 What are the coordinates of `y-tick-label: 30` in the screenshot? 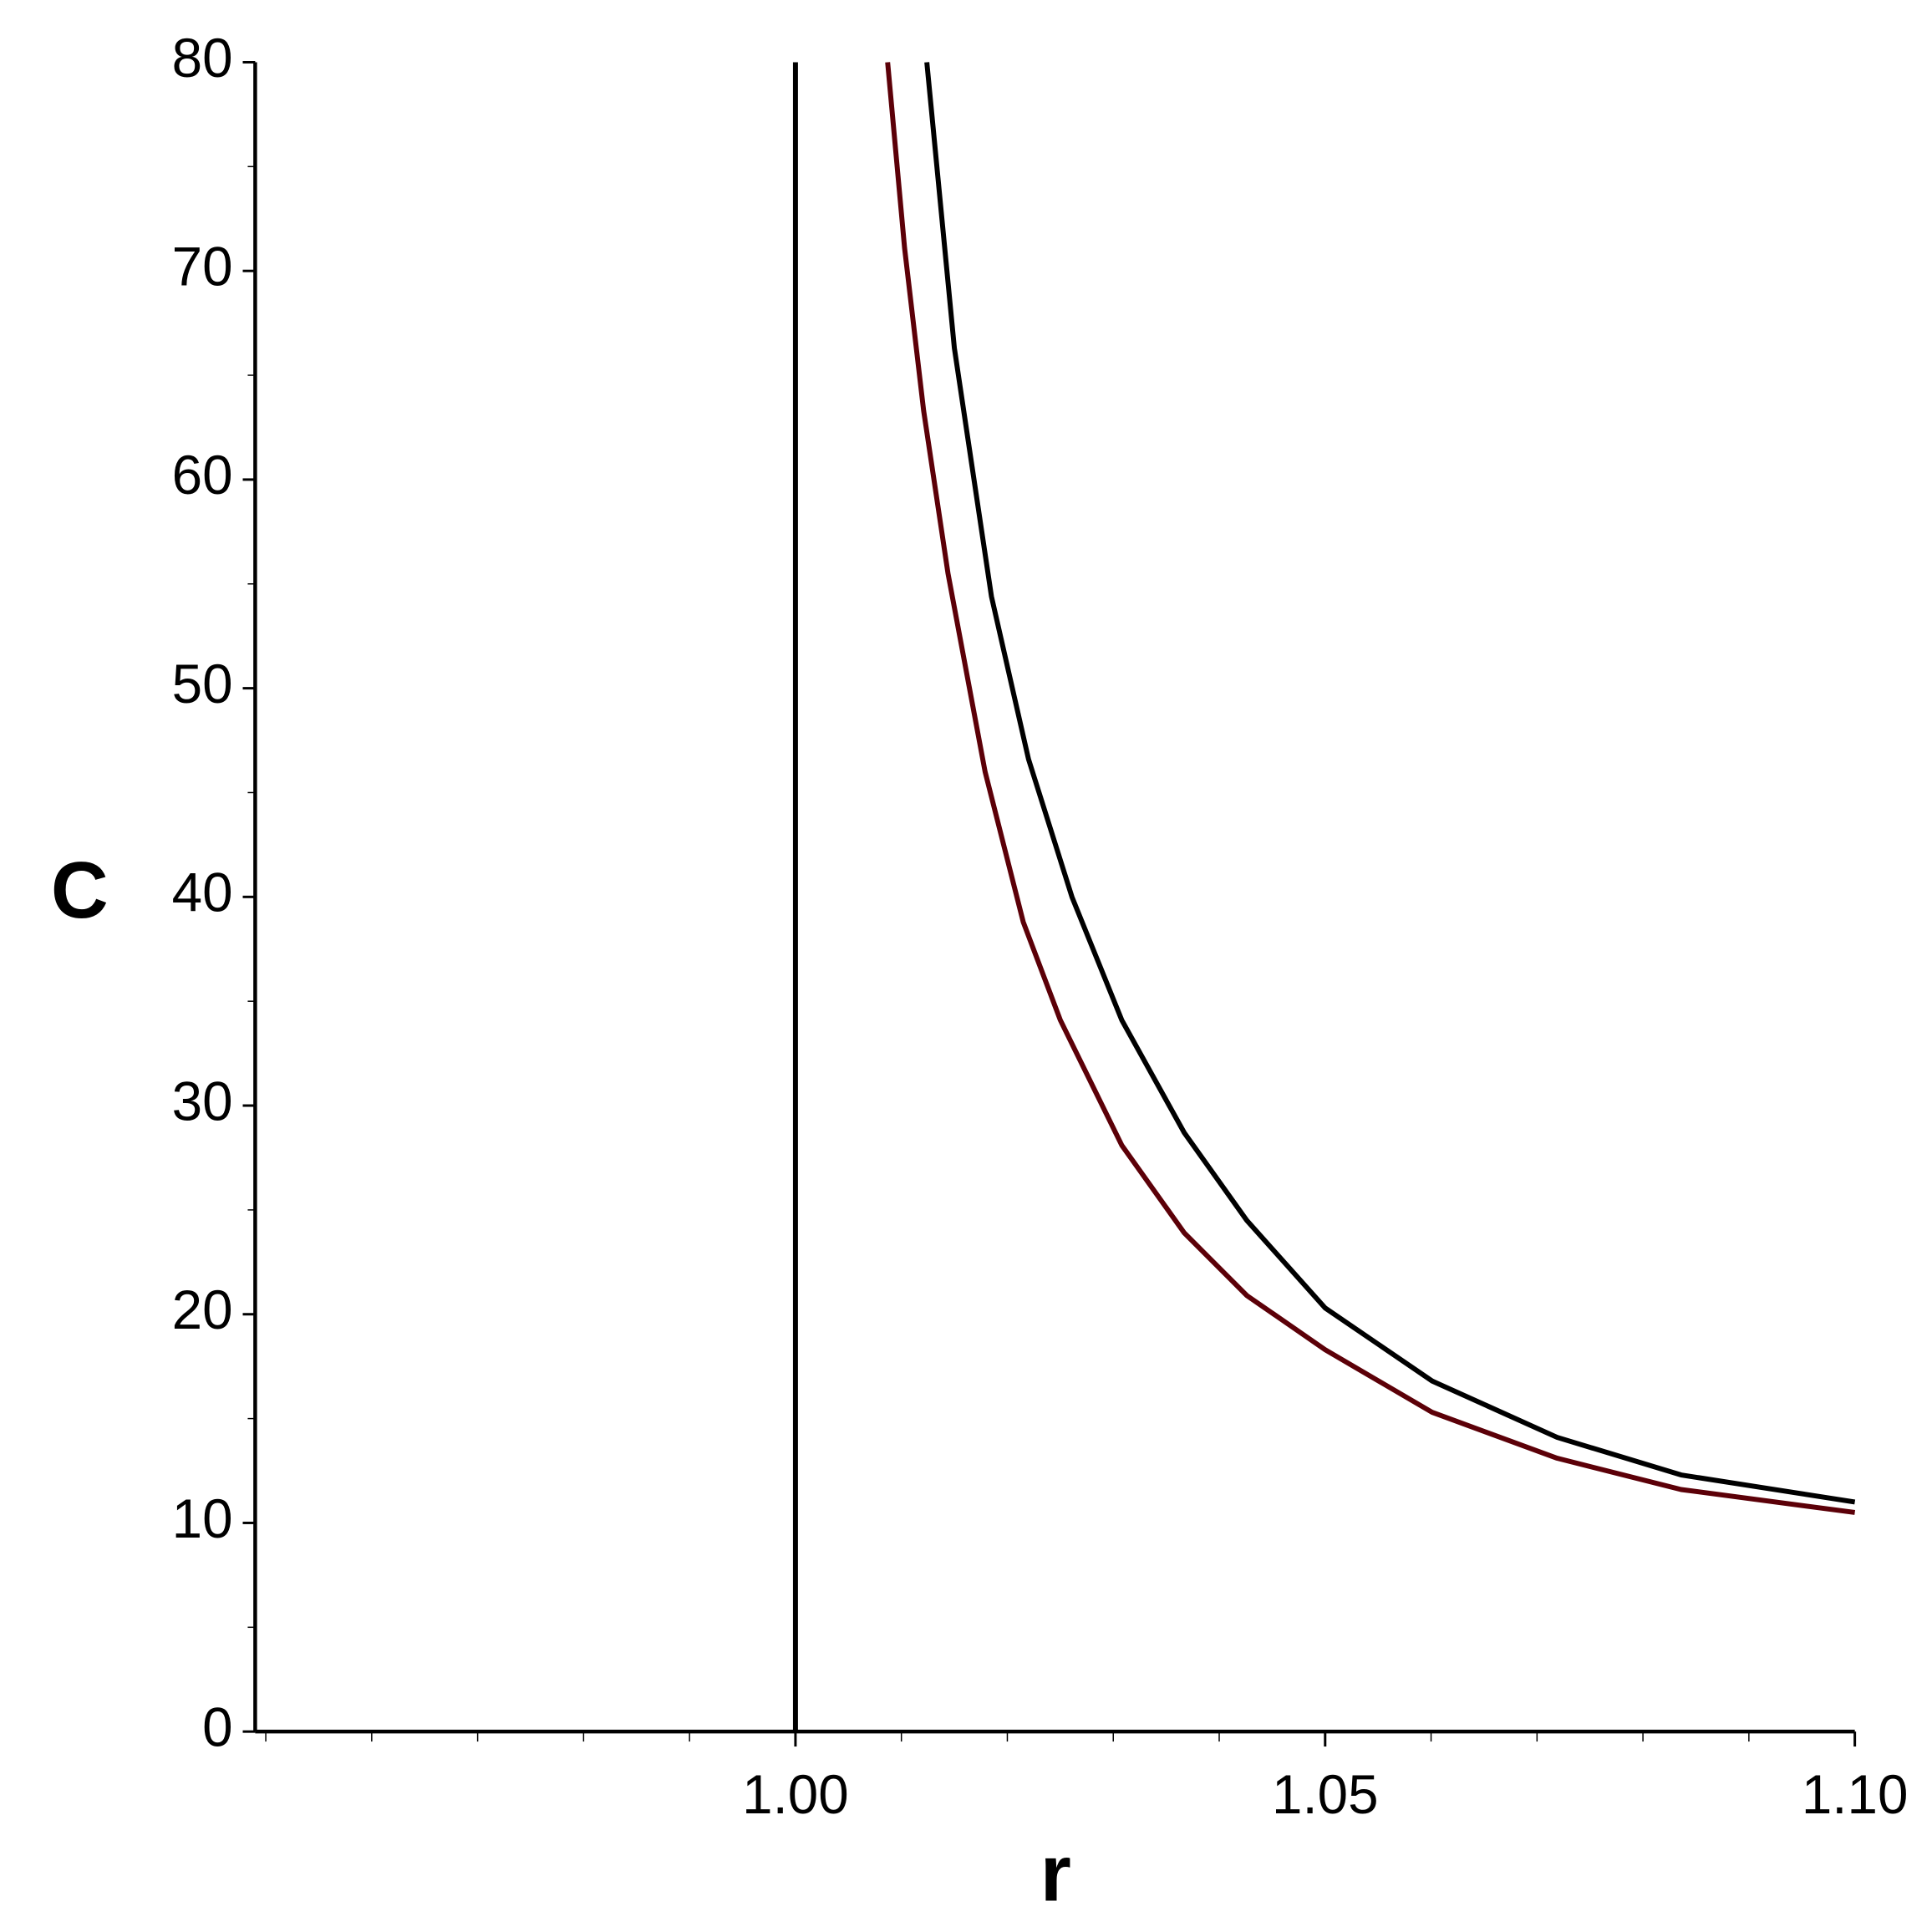 It's located at (202, 1100).